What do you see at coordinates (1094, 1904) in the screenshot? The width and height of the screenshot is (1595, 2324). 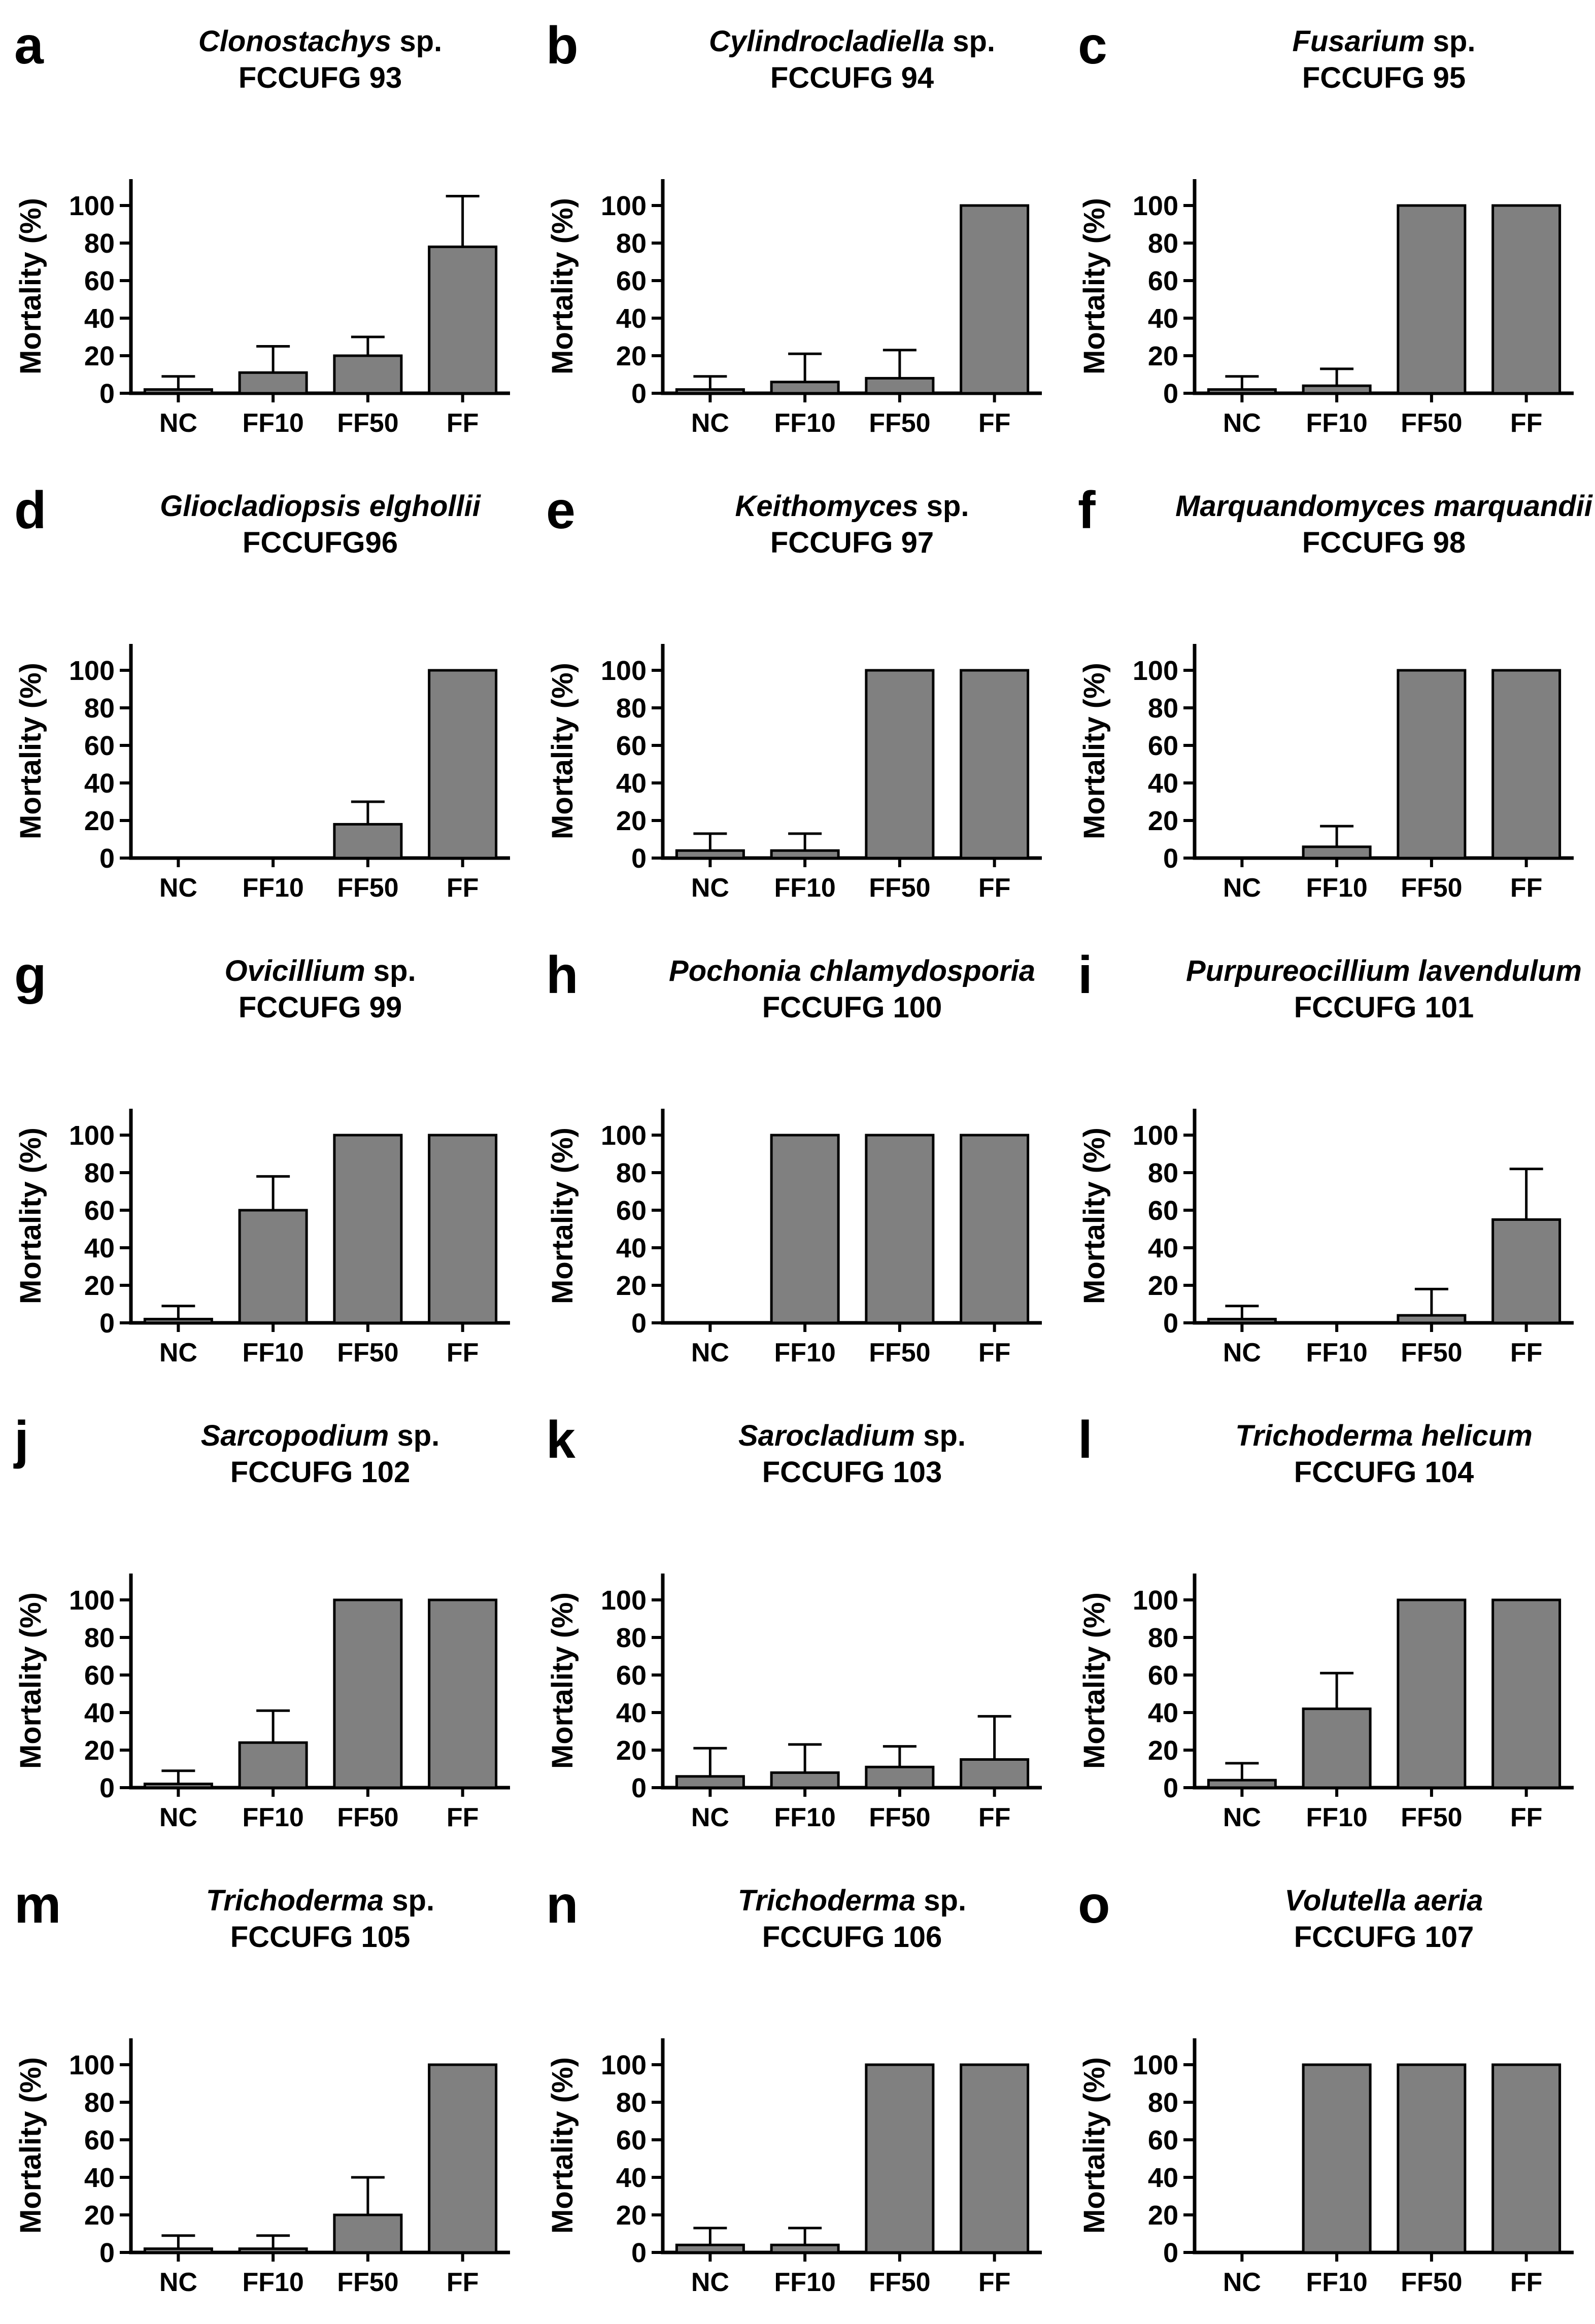 I see `panel-letter: o` at bounding box center [1094, 1904].